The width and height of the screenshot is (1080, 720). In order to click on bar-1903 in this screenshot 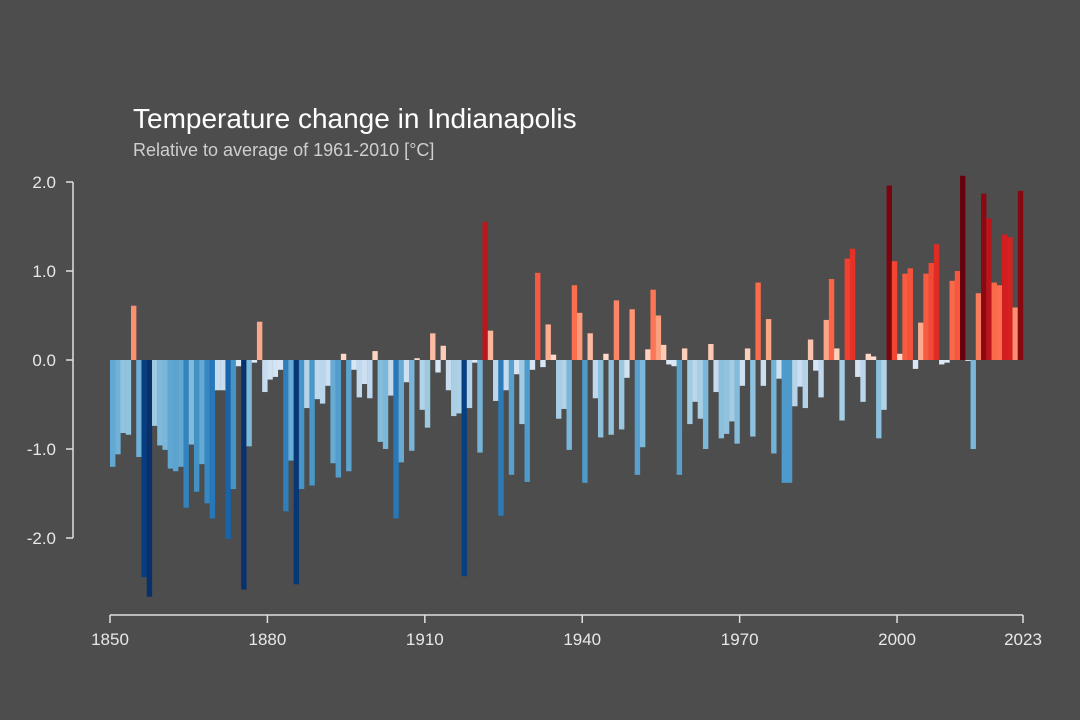, I will do `click(391, 378)`.